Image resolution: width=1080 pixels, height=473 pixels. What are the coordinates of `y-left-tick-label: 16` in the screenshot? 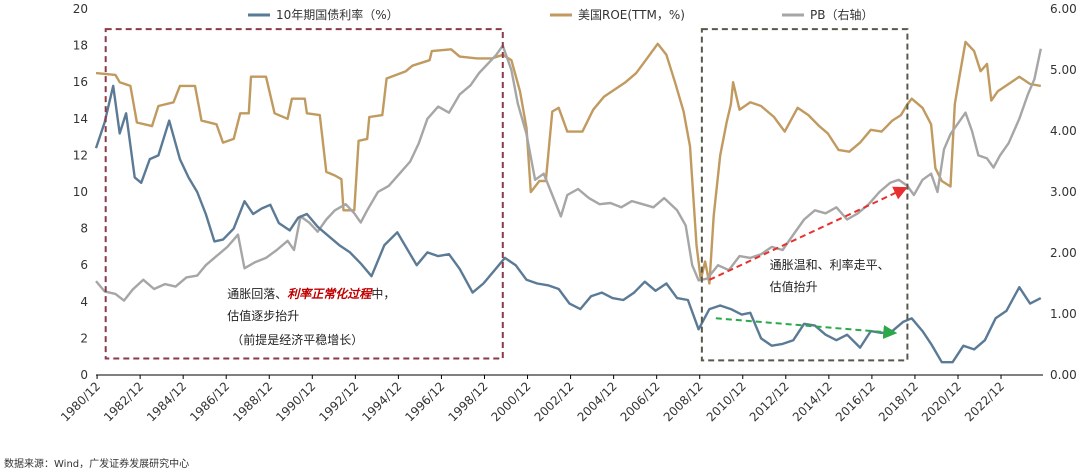 It's located at (80, 82).